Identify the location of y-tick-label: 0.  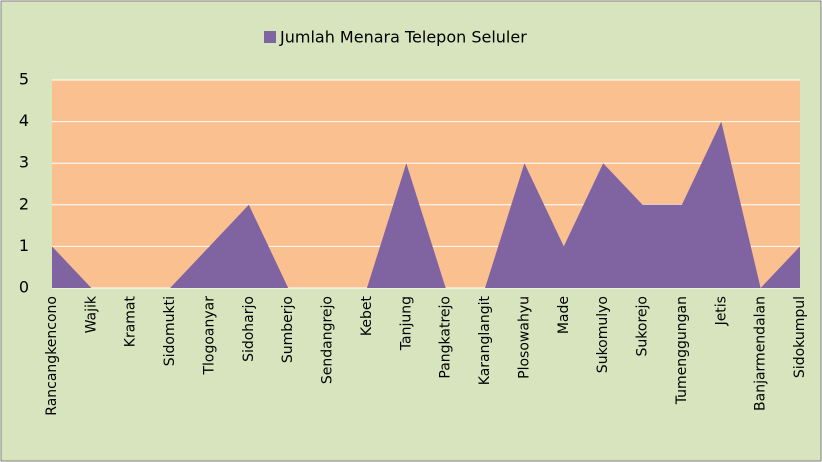
(24, 287).